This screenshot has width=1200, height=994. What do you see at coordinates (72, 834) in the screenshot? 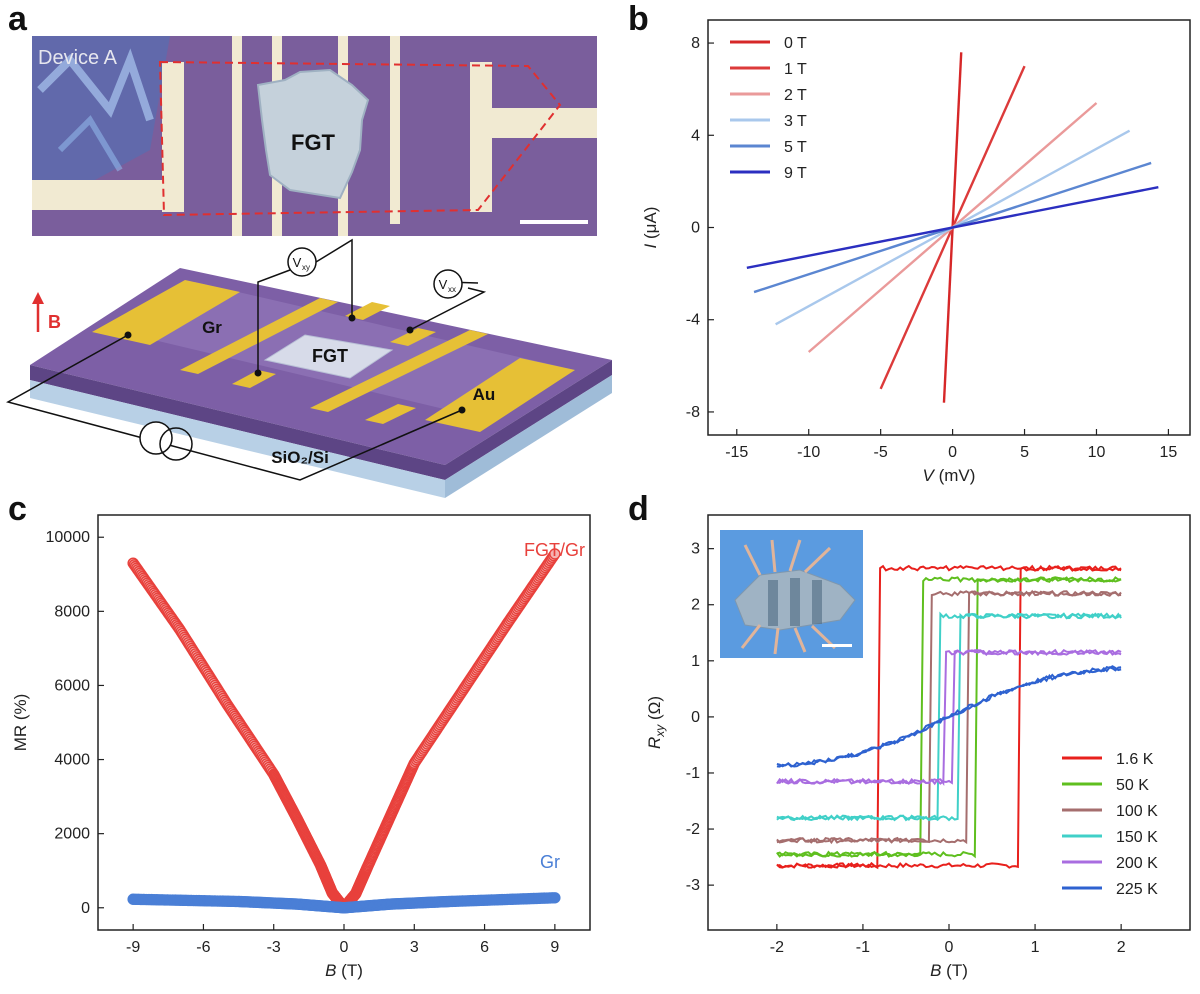
I see `y-tick-label: 2000` at bounding box center [72, 834].